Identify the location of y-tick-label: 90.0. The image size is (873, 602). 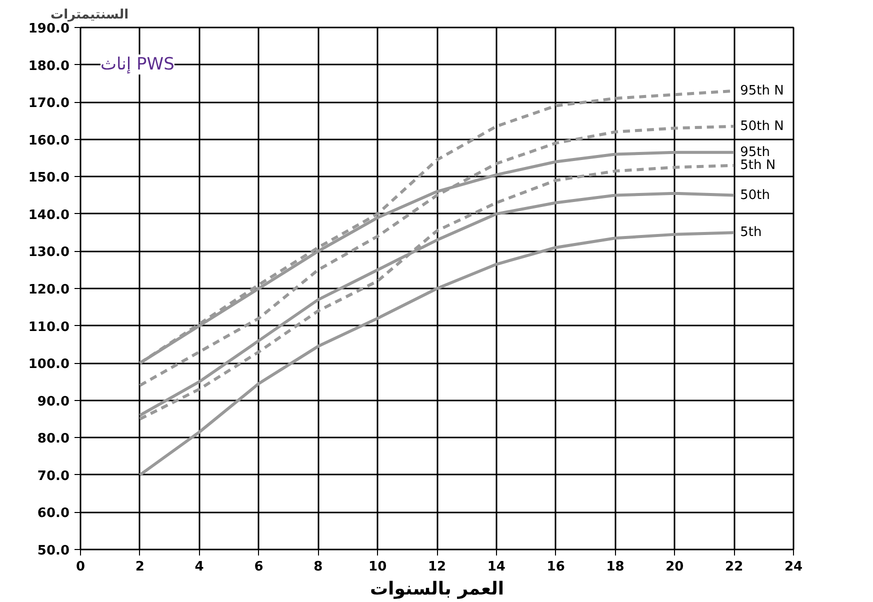
(53, 402).